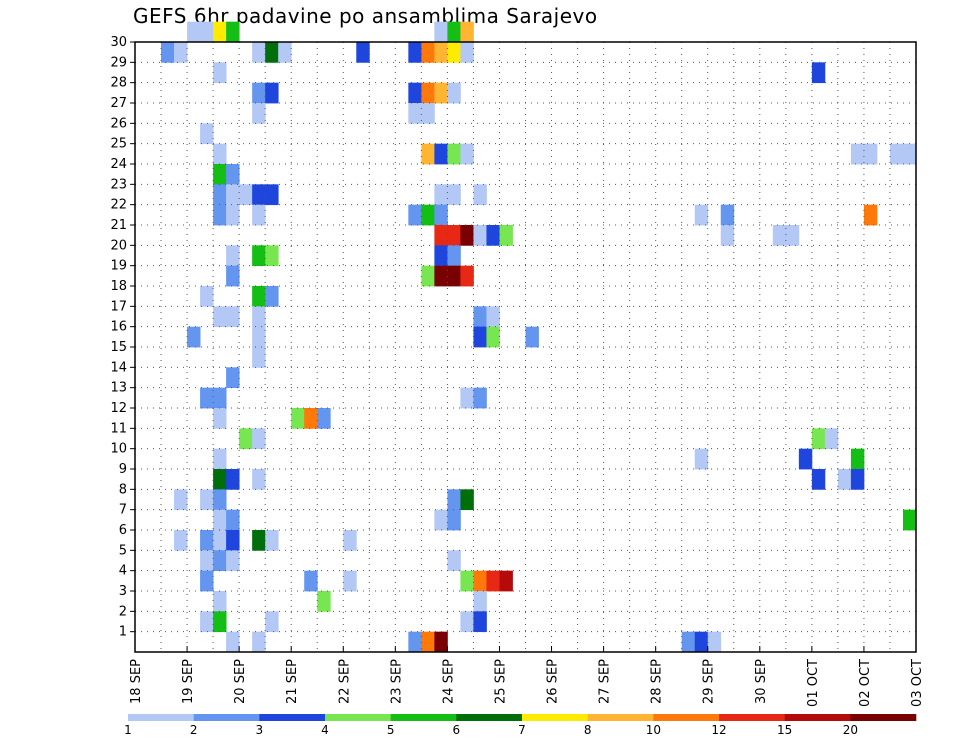 The height and width of the screenshot is (742, 960). I want to click on y-tick-label-23: 23, so click(118, 184).